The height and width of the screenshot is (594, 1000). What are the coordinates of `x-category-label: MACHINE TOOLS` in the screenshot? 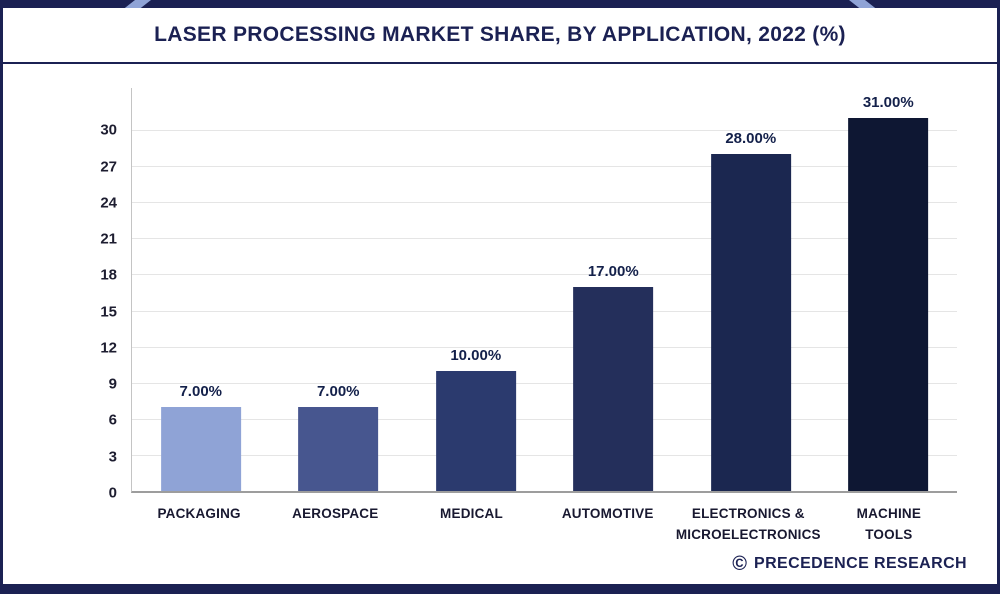 It's located at (889, 524).